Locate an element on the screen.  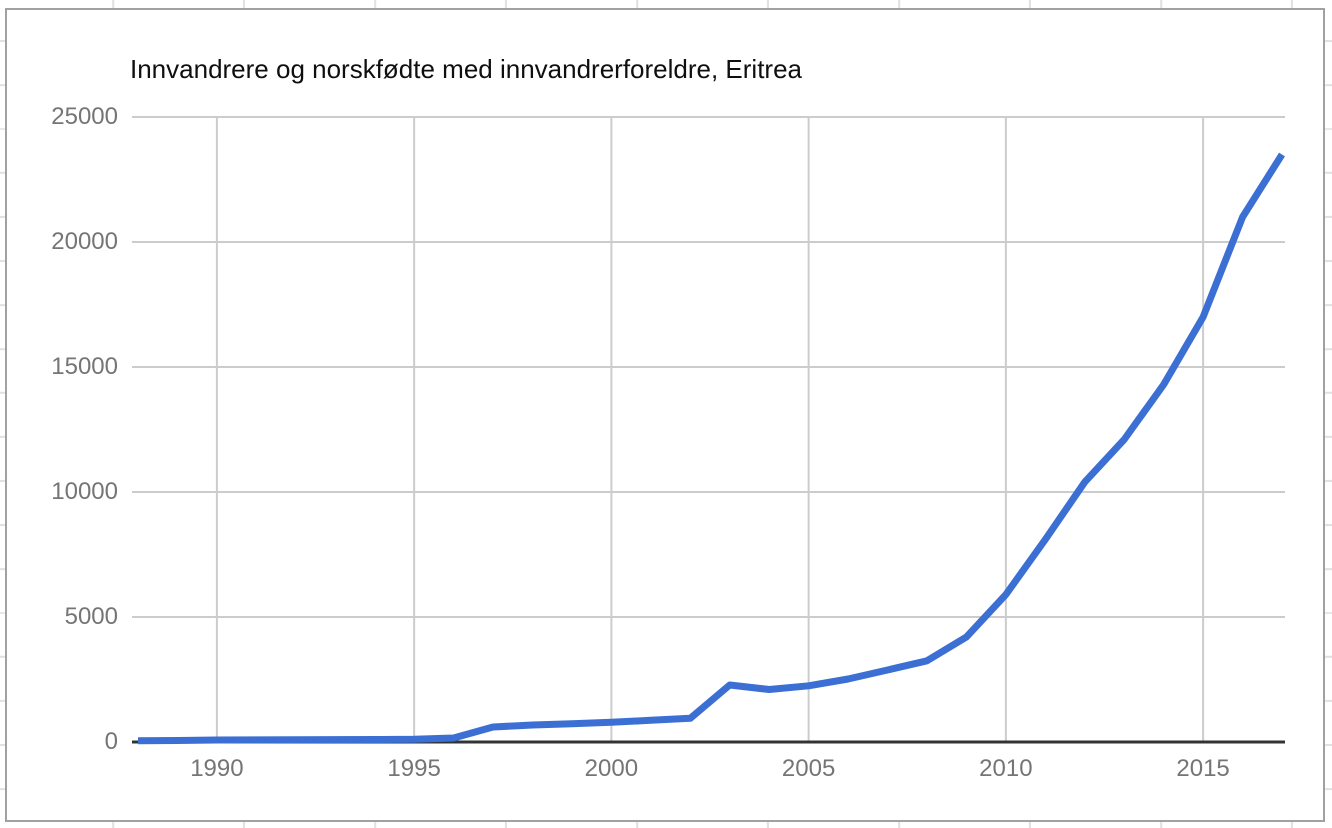
y-tick-label: 20000 is located at coordinates (84, 241).